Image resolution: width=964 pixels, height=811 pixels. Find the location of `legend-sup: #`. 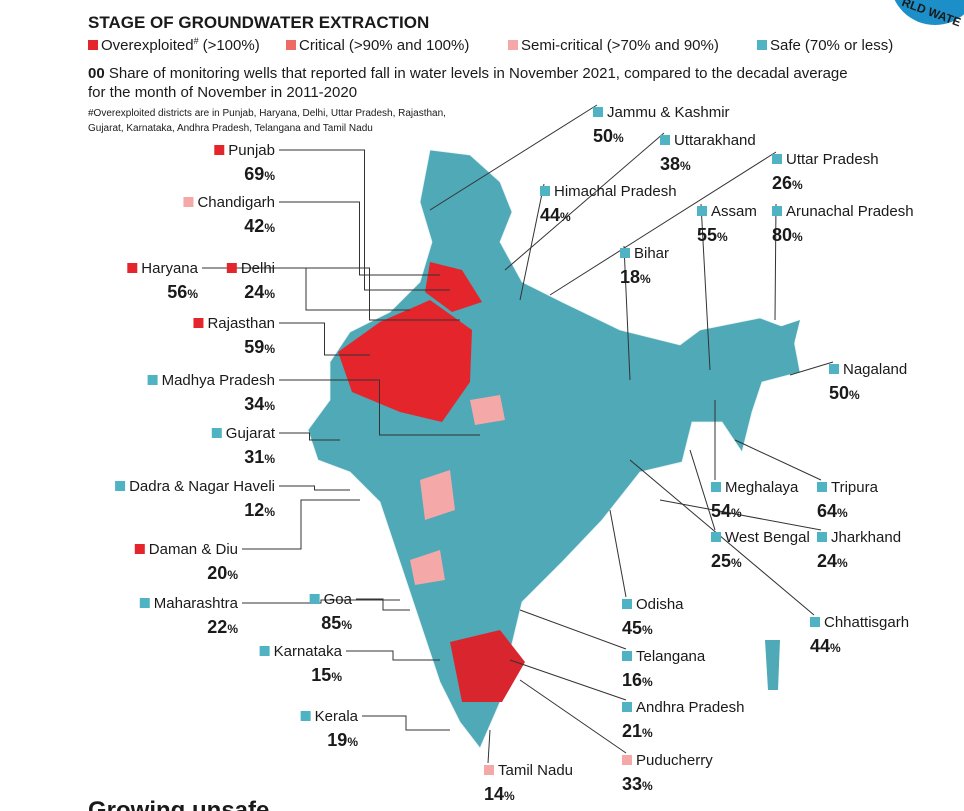

legend-sup: # is located at coordinates (196, 41).